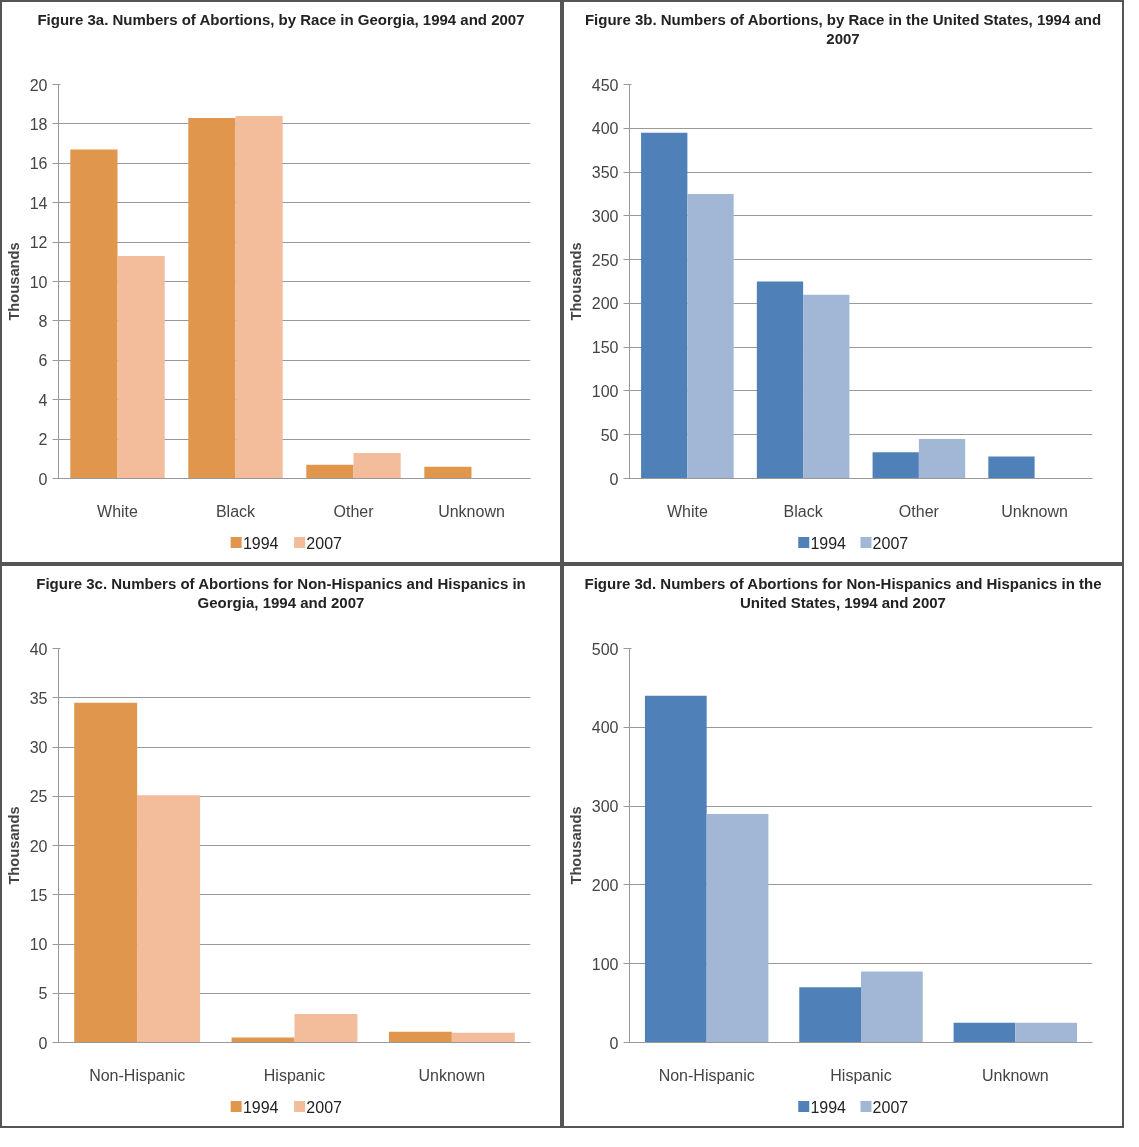 The width and height of the screenshot is (1139, 1147). What do you see at coordinates (605, 348) in the screenshot?
I see `y-tick-label: 150` at bounding box center [605, 348].